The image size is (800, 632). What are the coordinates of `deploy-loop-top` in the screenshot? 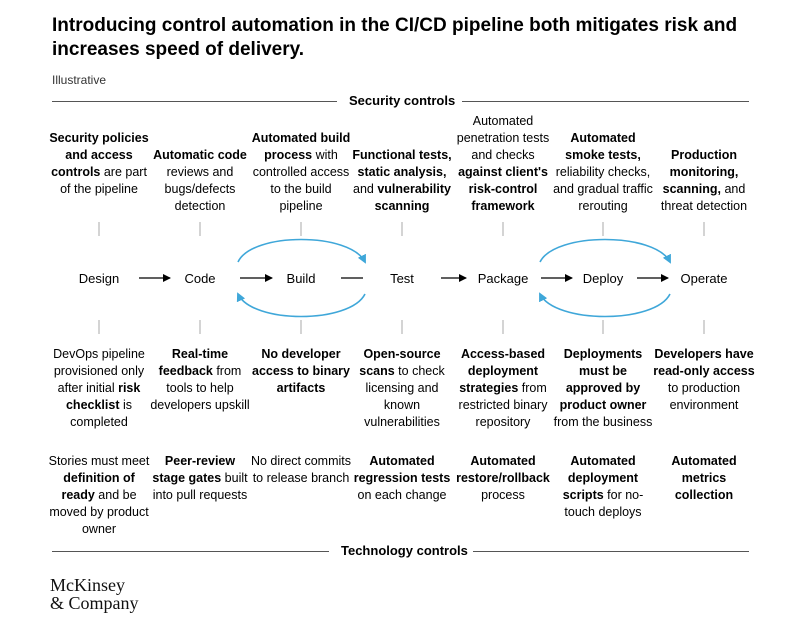 It's located at (605, 251).